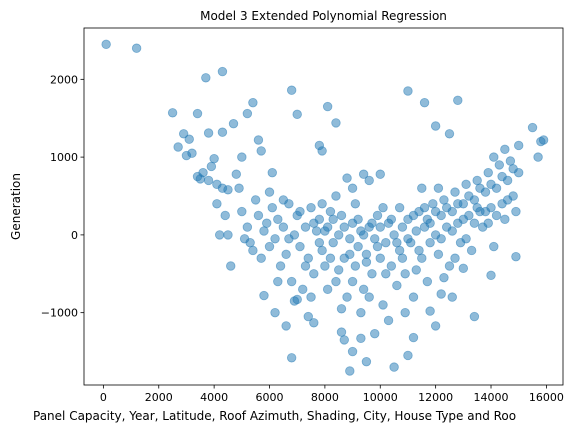 This screenshot has width=576, height=438. What do you see at coordinates (325, 397) in the screenshot?
I see `x-tick-label: 8000` at bounding box center [325, 397].